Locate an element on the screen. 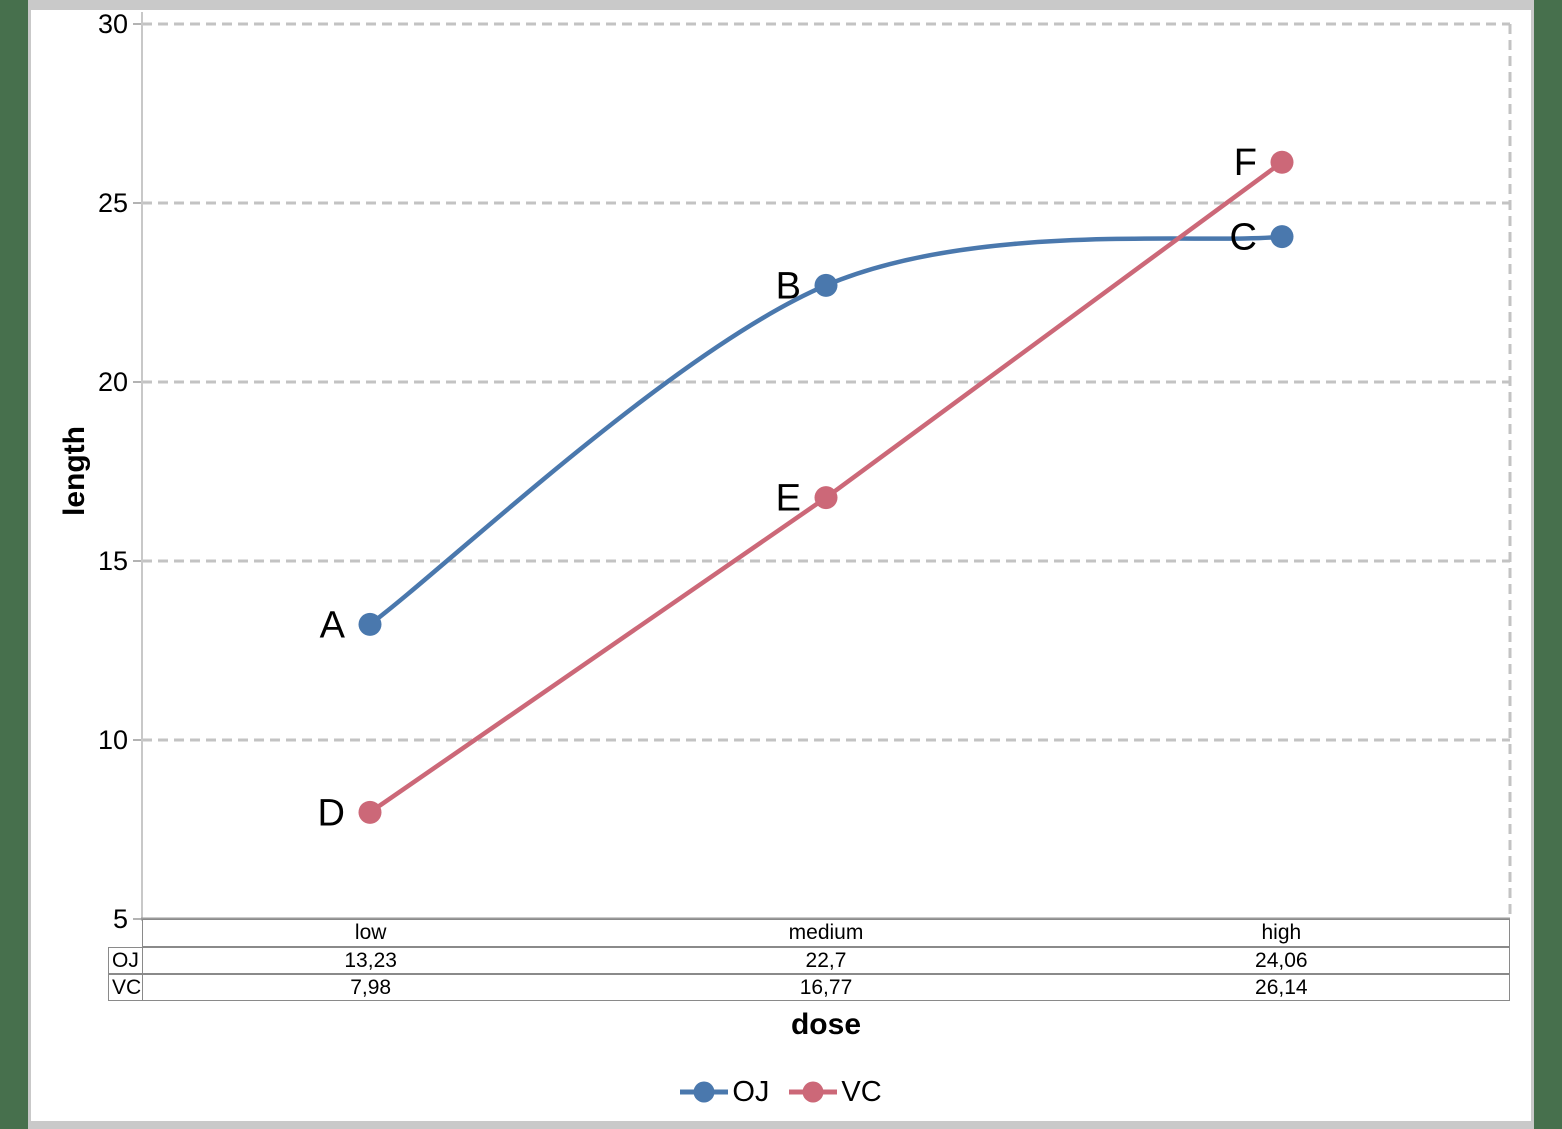 Image resolution: width=1562 pixels, height=1129 pixels. data-point-A is located at coordinates (370, 624).